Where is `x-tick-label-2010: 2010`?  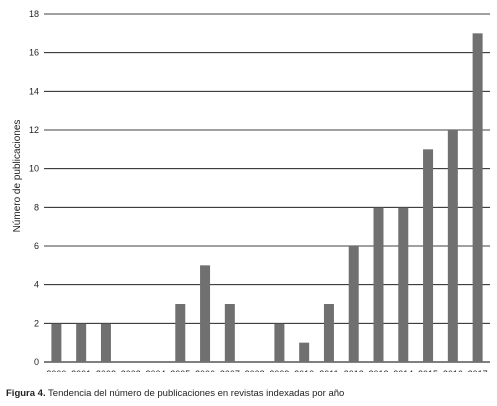 x-tick-label-2010: 2010 is located at coordinates (304, 370).